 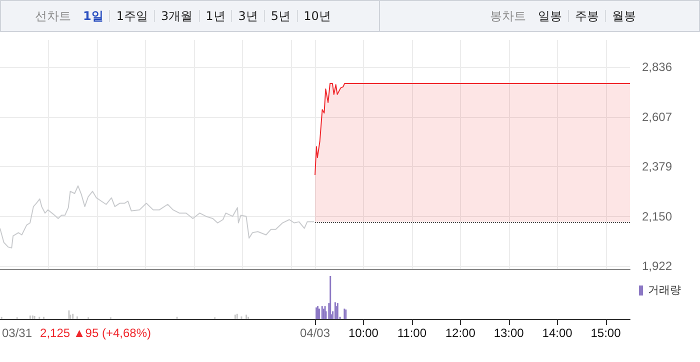 I want to click on y-tick-label: 1,922, so click(x=657, y=266).